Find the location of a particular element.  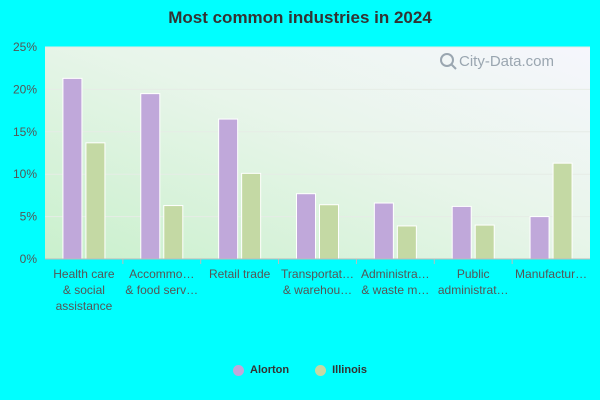

y-tick-label: 0% is located at coordinates (29, 259).